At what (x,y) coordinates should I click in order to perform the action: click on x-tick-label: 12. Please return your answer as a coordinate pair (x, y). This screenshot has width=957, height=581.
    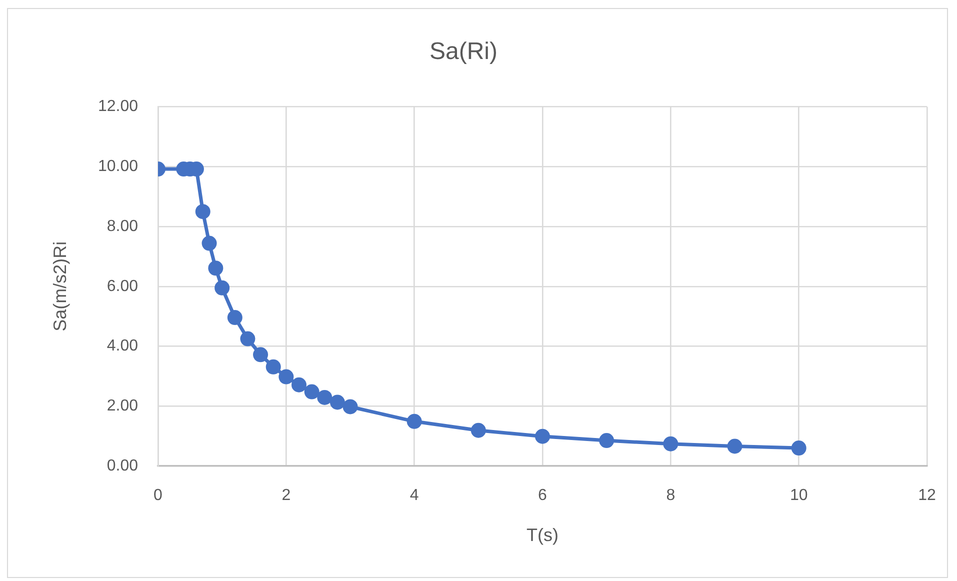
    Looking at the image, I should click on (927, 495).